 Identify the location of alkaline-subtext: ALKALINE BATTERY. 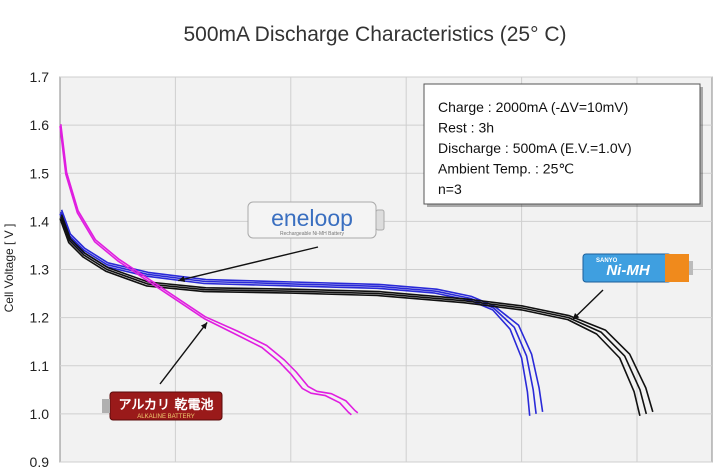
(165, 417).